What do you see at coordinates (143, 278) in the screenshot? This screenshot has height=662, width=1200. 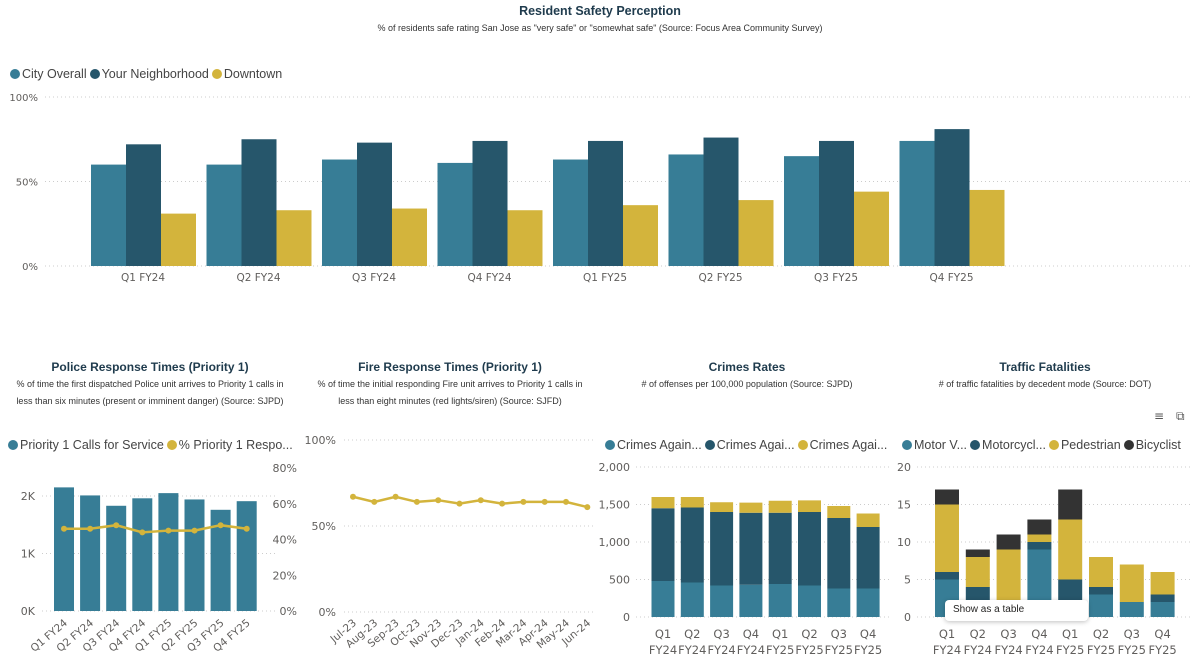 I see `x-tick-label: Q1 FY24` at bounding box center [143, 278].